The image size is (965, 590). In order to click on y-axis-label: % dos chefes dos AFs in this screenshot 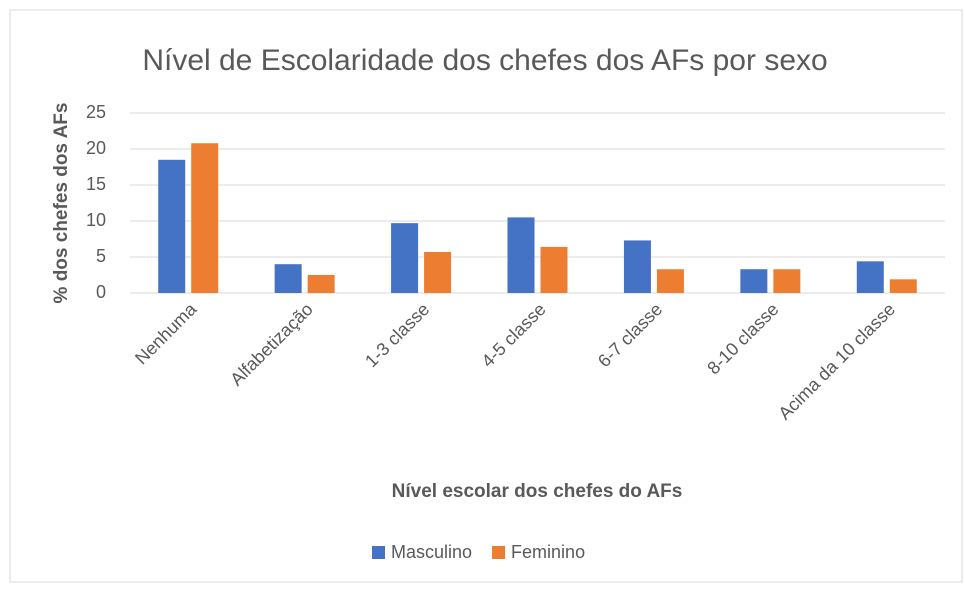, I will do `click(61, 203)`.